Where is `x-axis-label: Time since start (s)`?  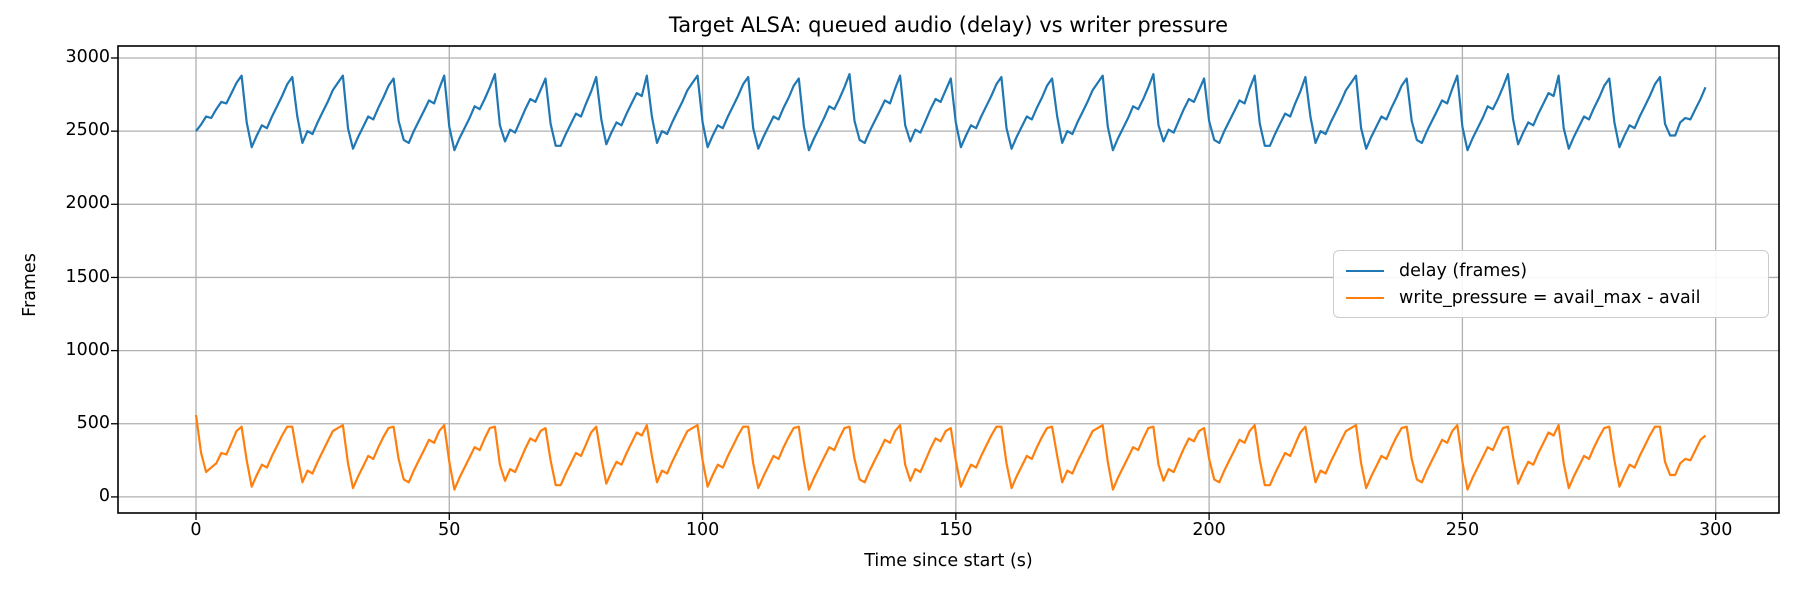
x-axis-label: Time since start (s) is located at coordinates (948, 561).